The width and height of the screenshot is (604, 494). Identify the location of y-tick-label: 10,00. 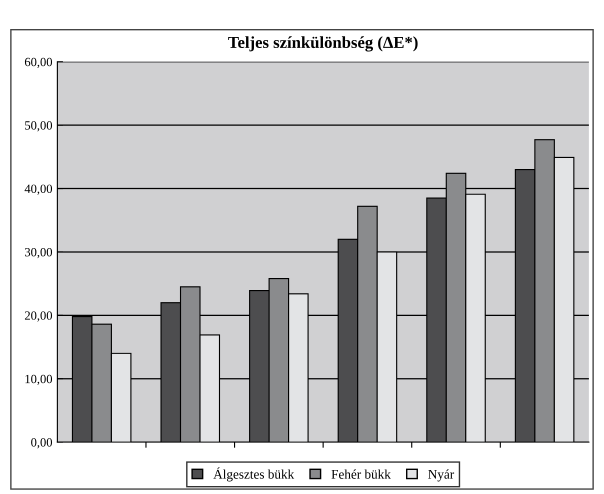
(38, 379).